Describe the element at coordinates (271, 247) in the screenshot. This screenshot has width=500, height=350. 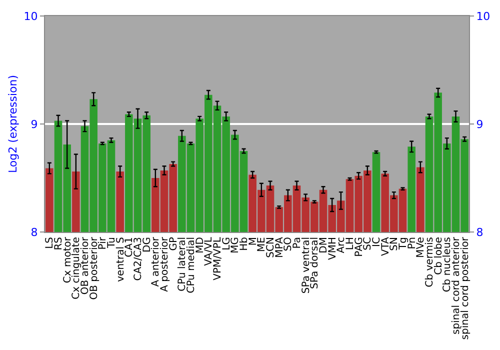
I see `x-tick-label: SCN` at that location.